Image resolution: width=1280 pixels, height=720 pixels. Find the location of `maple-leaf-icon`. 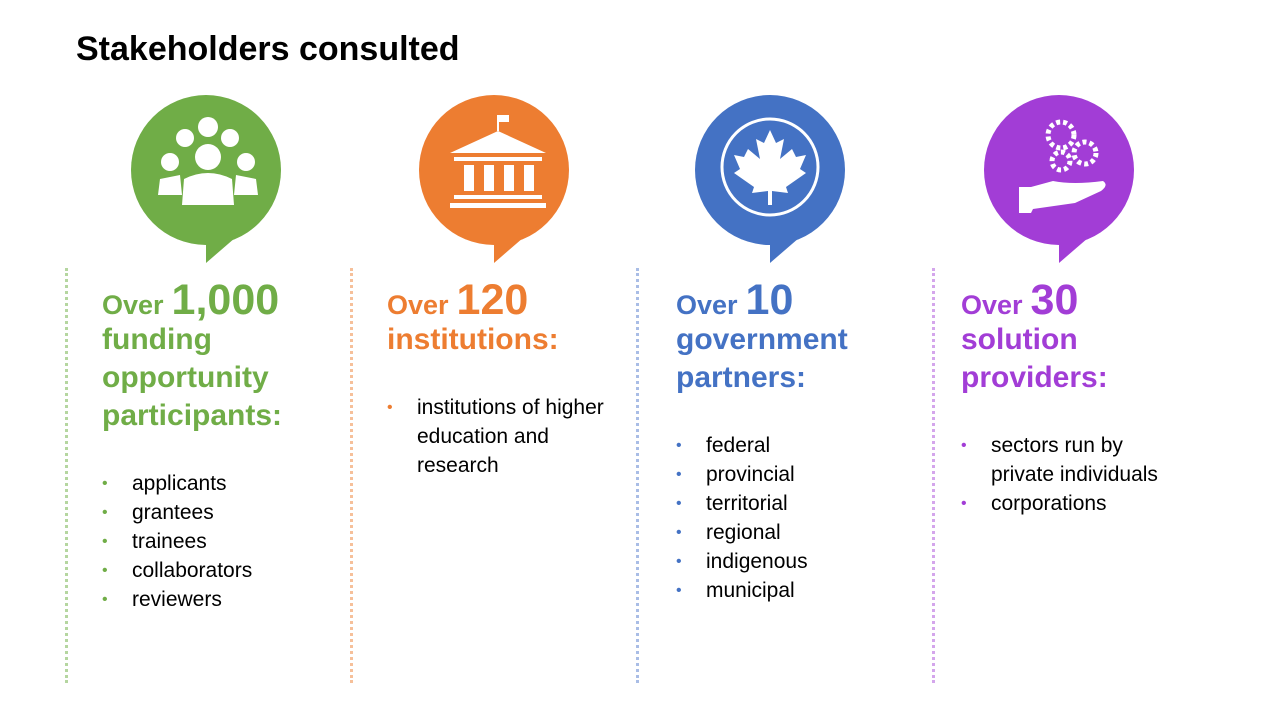

maple-leaf-icon is located at coordinates (770, 179).